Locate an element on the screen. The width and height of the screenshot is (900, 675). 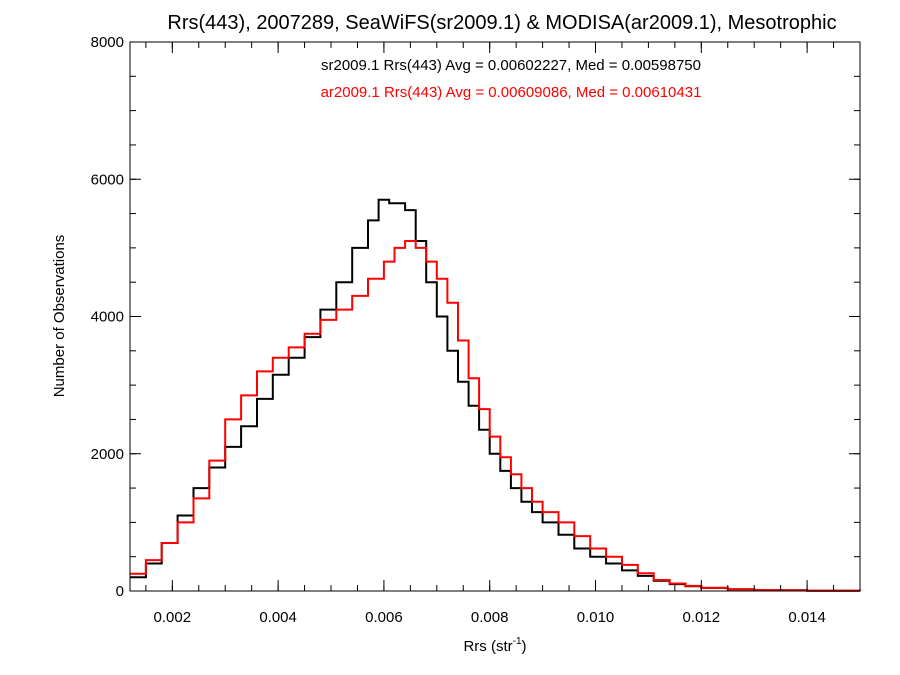
y-tick-label: 4000 is located at coordinates (107, 317).